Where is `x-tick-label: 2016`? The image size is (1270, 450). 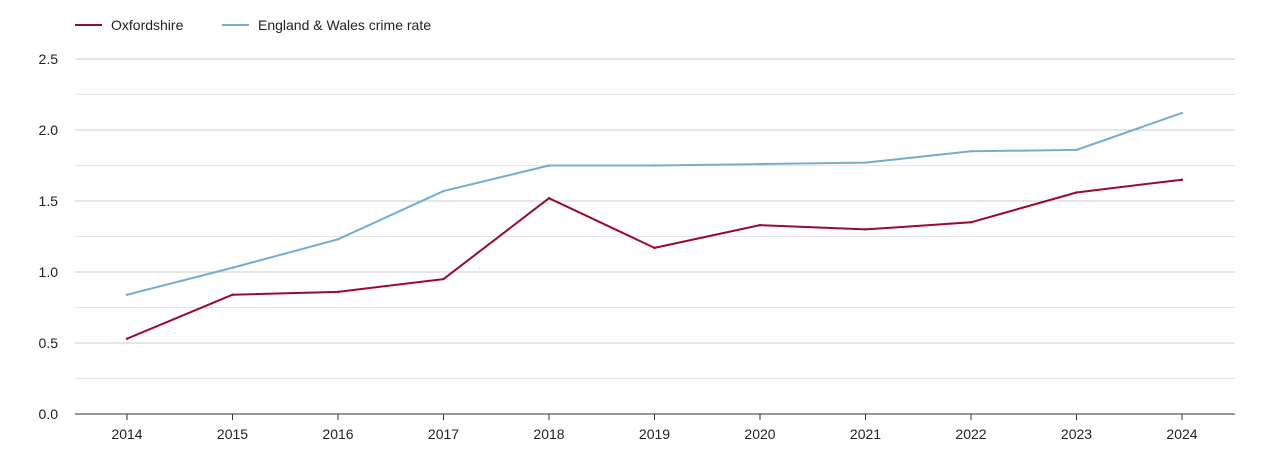
x-tick-label: 2016 is located at coordinates (337, 434).